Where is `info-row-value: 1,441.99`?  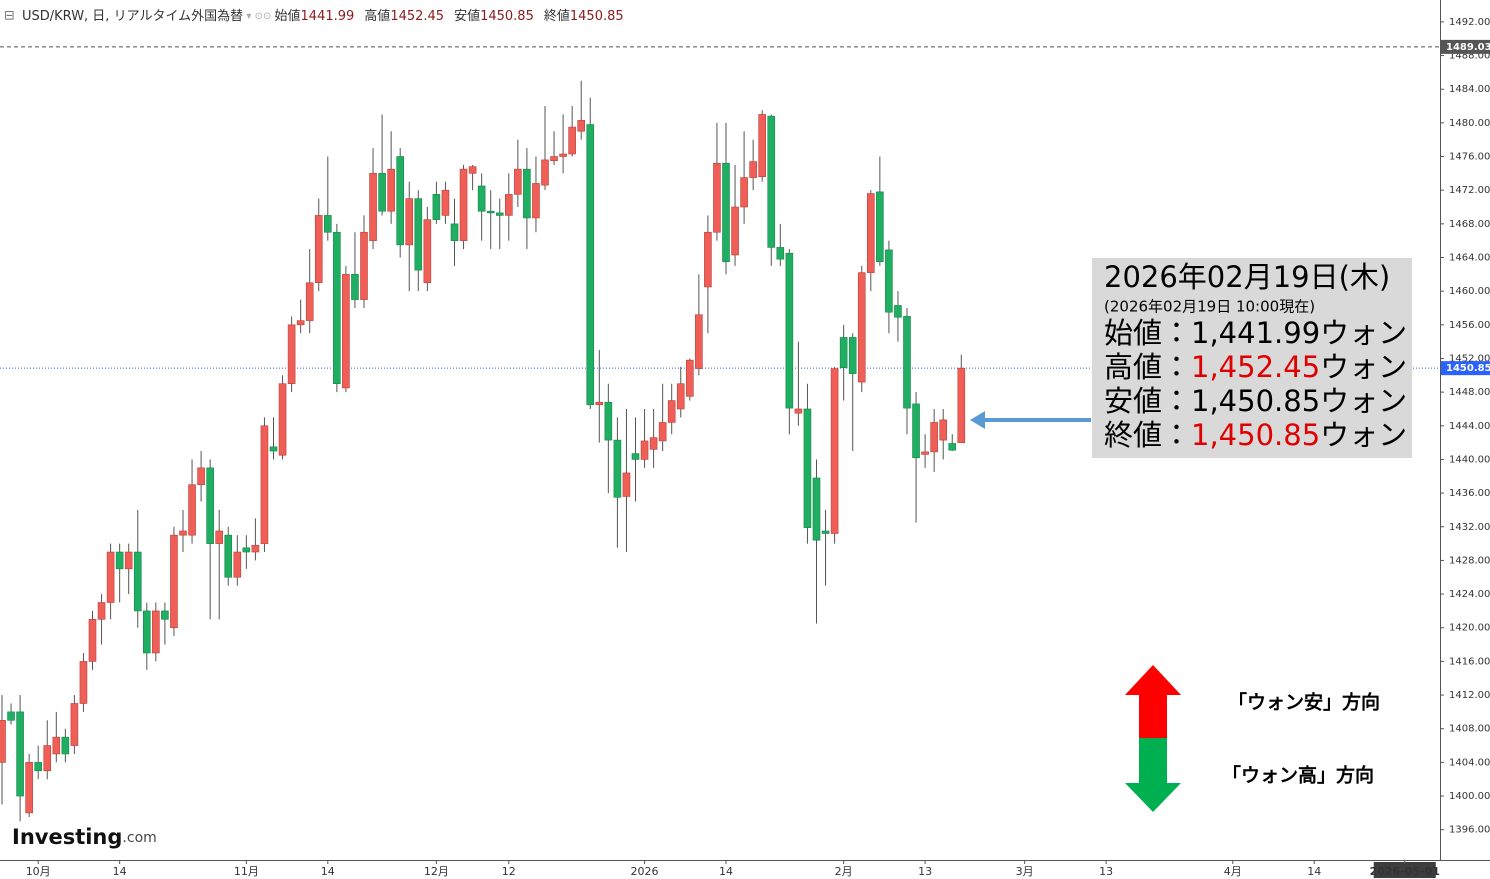 info-row-value: 1,441.99 is located at coordinates (1255, 333).